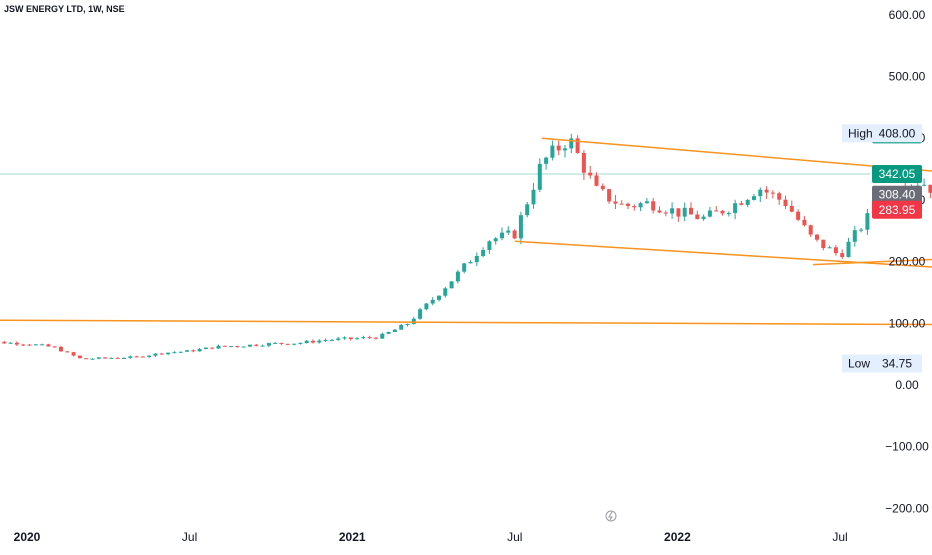 The image size is (932, 555). Describe the element at coordinates (907, 323) in the screenshot. I see `price-tick-label: 100.00` at that location.